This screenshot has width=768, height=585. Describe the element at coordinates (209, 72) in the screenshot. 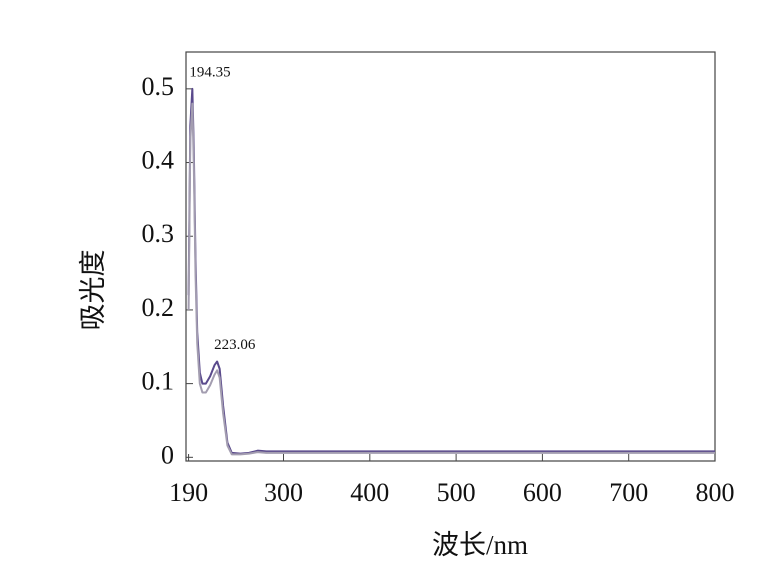

I see `peak-label: 194.35` at that location.